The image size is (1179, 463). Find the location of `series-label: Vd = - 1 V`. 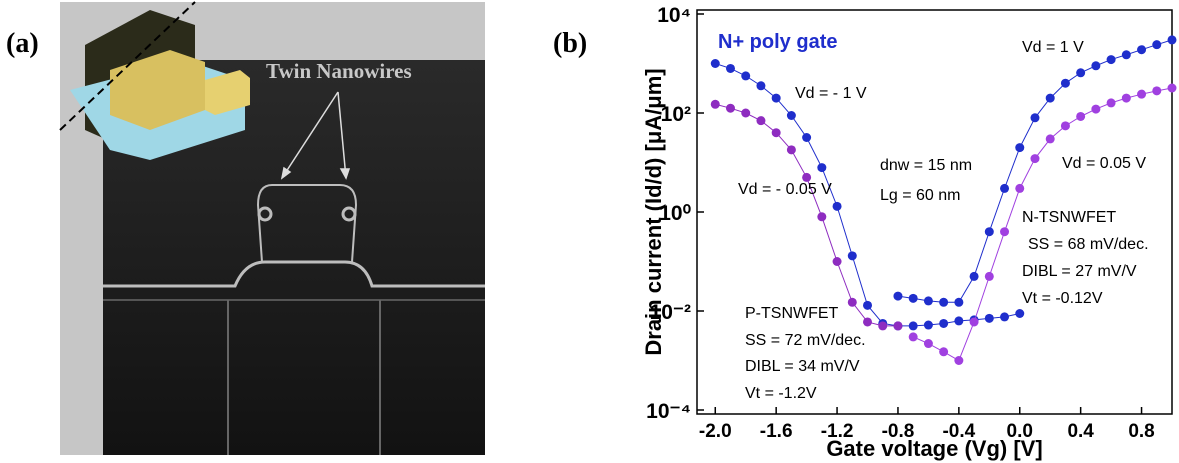

series-label: Vd = - 1 V is located at coordinates (831, 93).